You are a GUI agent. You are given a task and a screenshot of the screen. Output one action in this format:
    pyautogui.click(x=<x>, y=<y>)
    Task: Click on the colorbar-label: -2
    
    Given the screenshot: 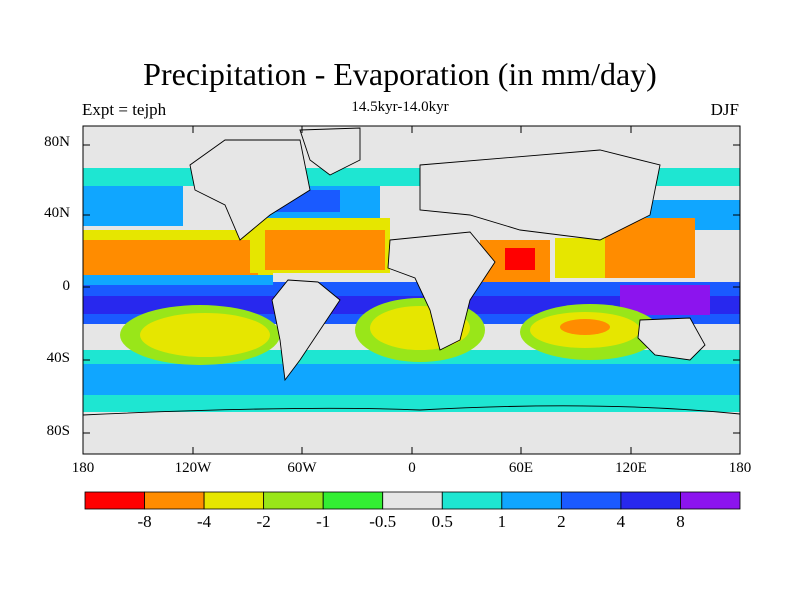 What is the action you would take?
    pyautogui.click(x=263, y=521)
    